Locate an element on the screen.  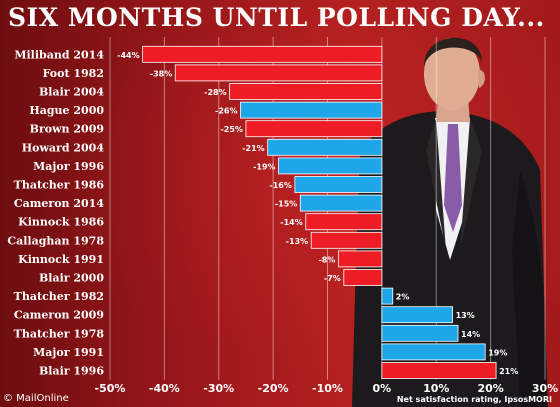
photo-ear is located at coordinates (481, 78).